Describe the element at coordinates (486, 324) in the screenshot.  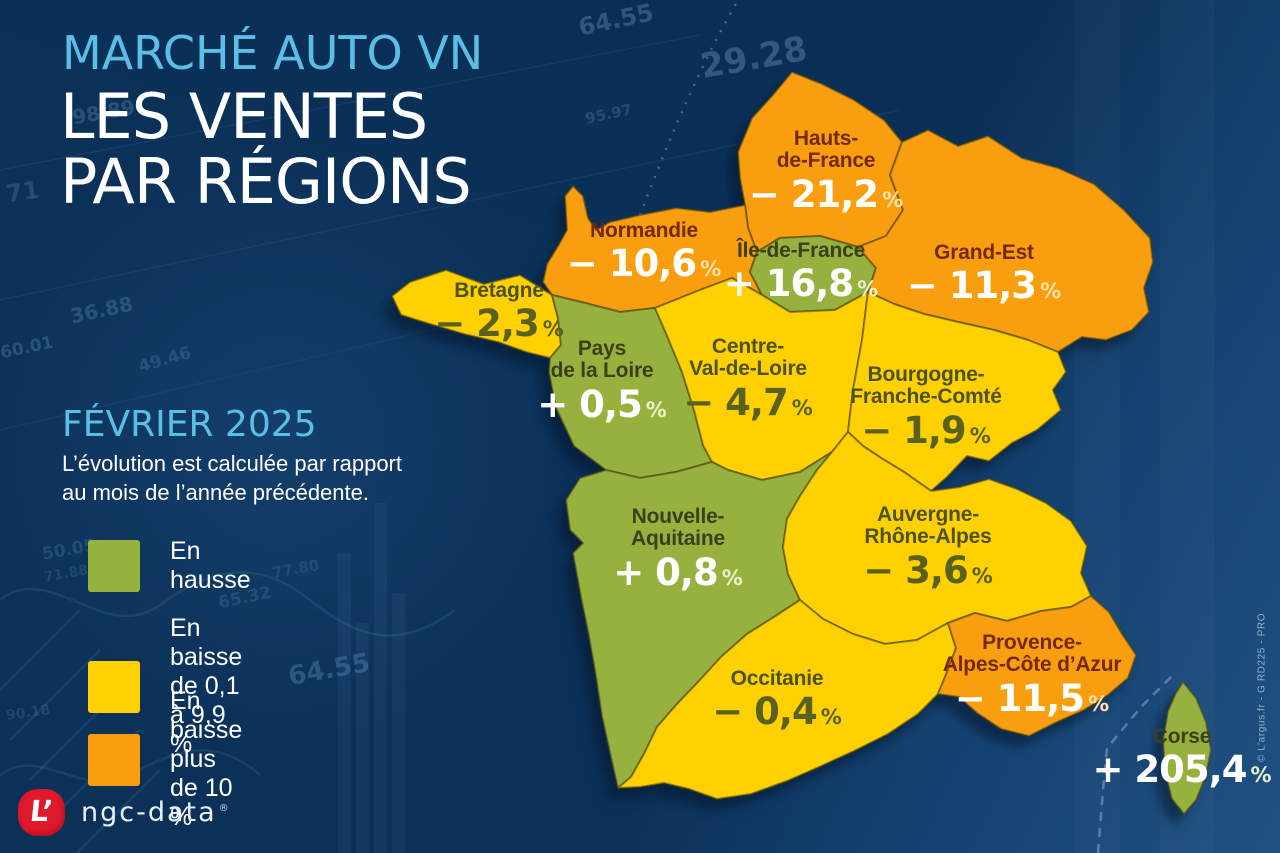
I see `region-value: − 2,3` at that location.